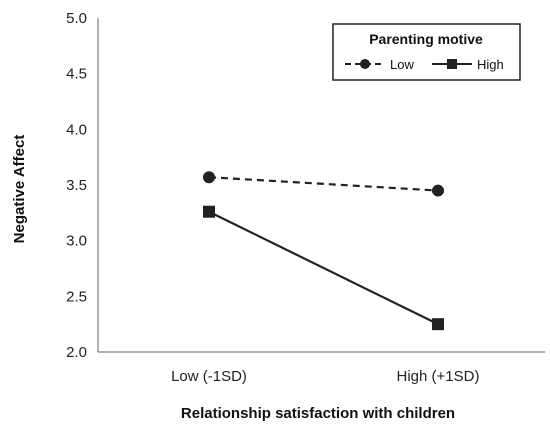  What do you see at coordinates (76, 296) in the screenshot?
I see `y-tick-label: 2.5` at bounding box center [76, 296].